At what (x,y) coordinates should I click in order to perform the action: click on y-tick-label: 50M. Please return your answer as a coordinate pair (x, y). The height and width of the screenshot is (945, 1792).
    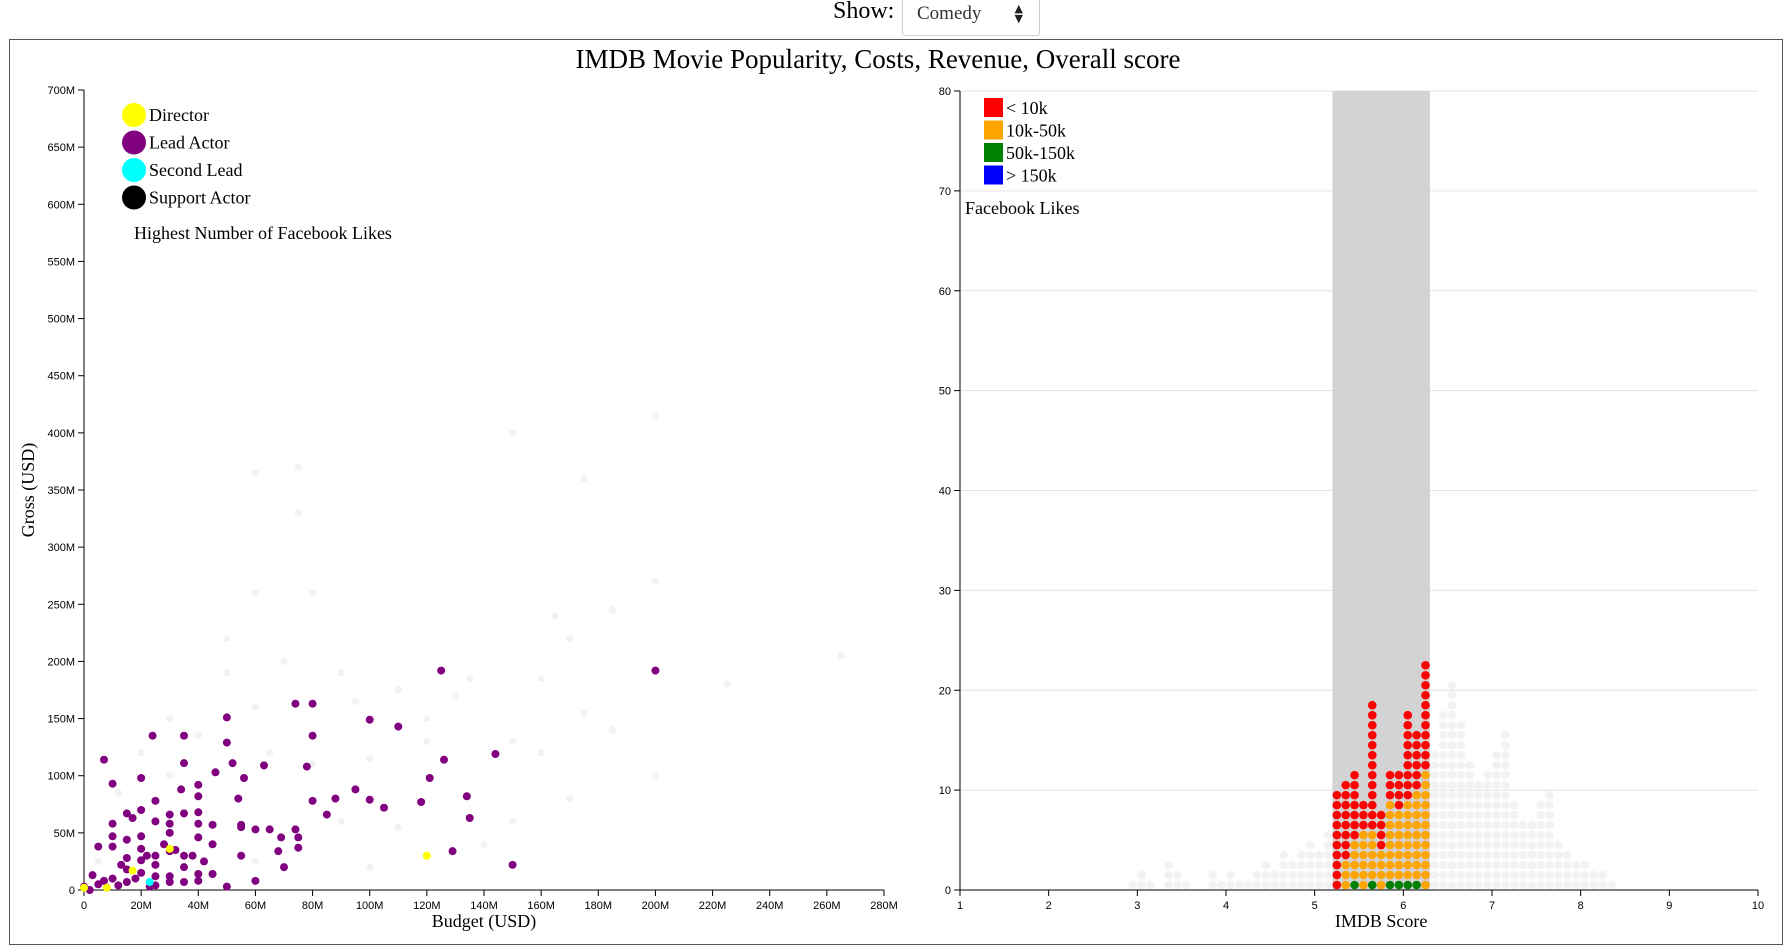
    Looking at the image, I should click on (64, 834).